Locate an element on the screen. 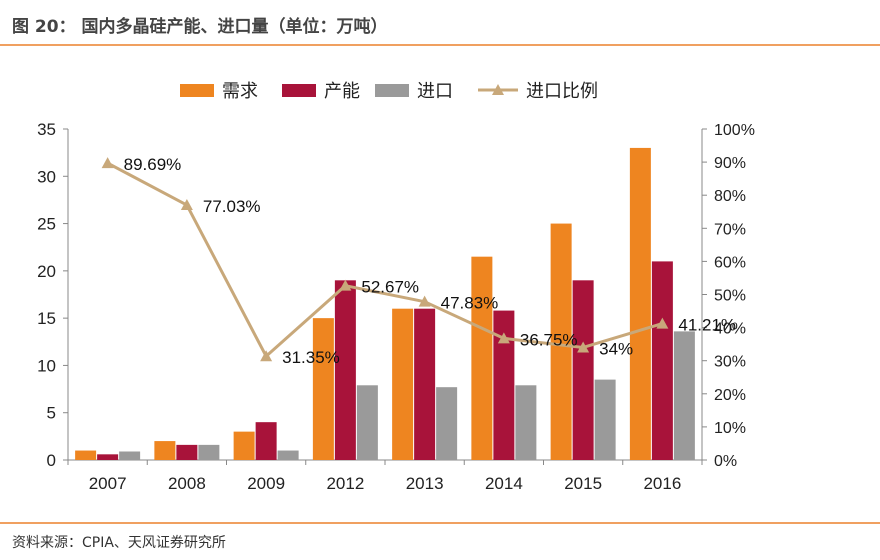 The image size is (880, 560). y-right-tick-label: 0% is located at coordinates (725, 461).